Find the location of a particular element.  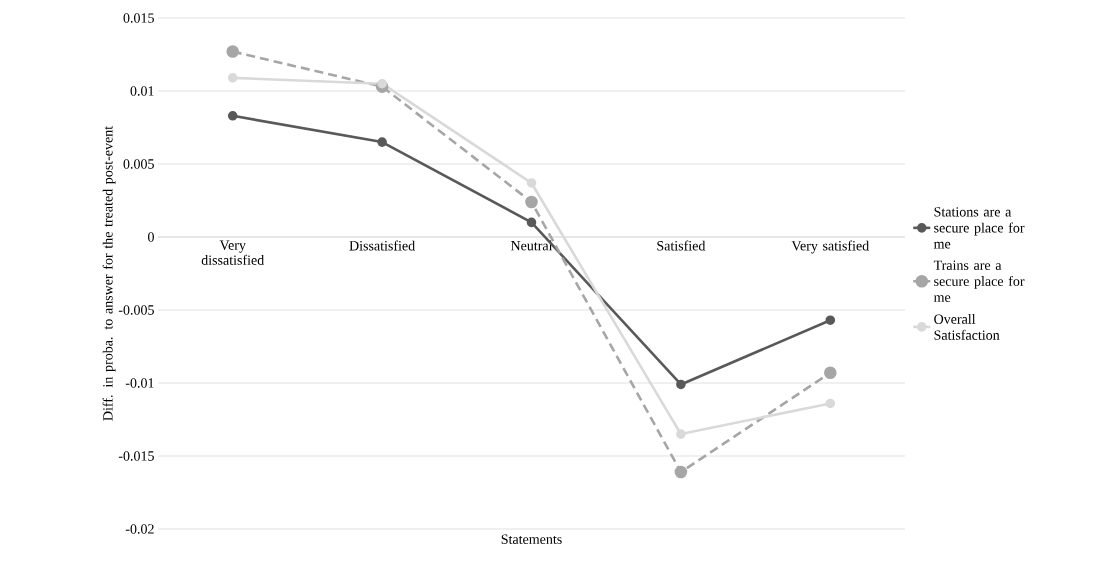

y-tick-label: 0.01 is located at coordinates (142, 91).